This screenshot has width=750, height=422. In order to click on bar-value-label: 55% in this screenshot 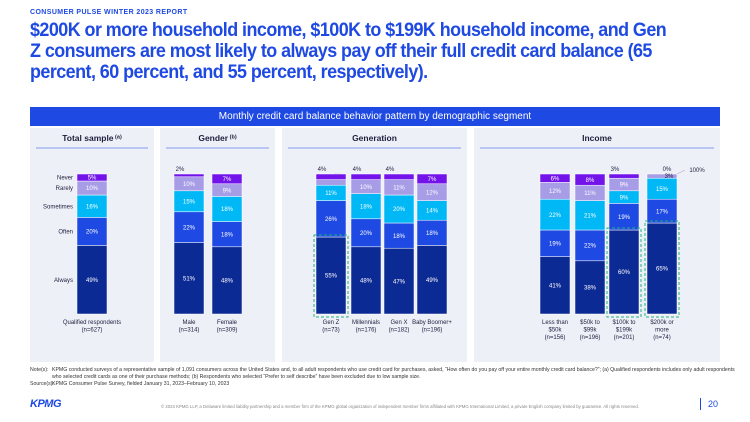, I will do `click(331, 277)`.